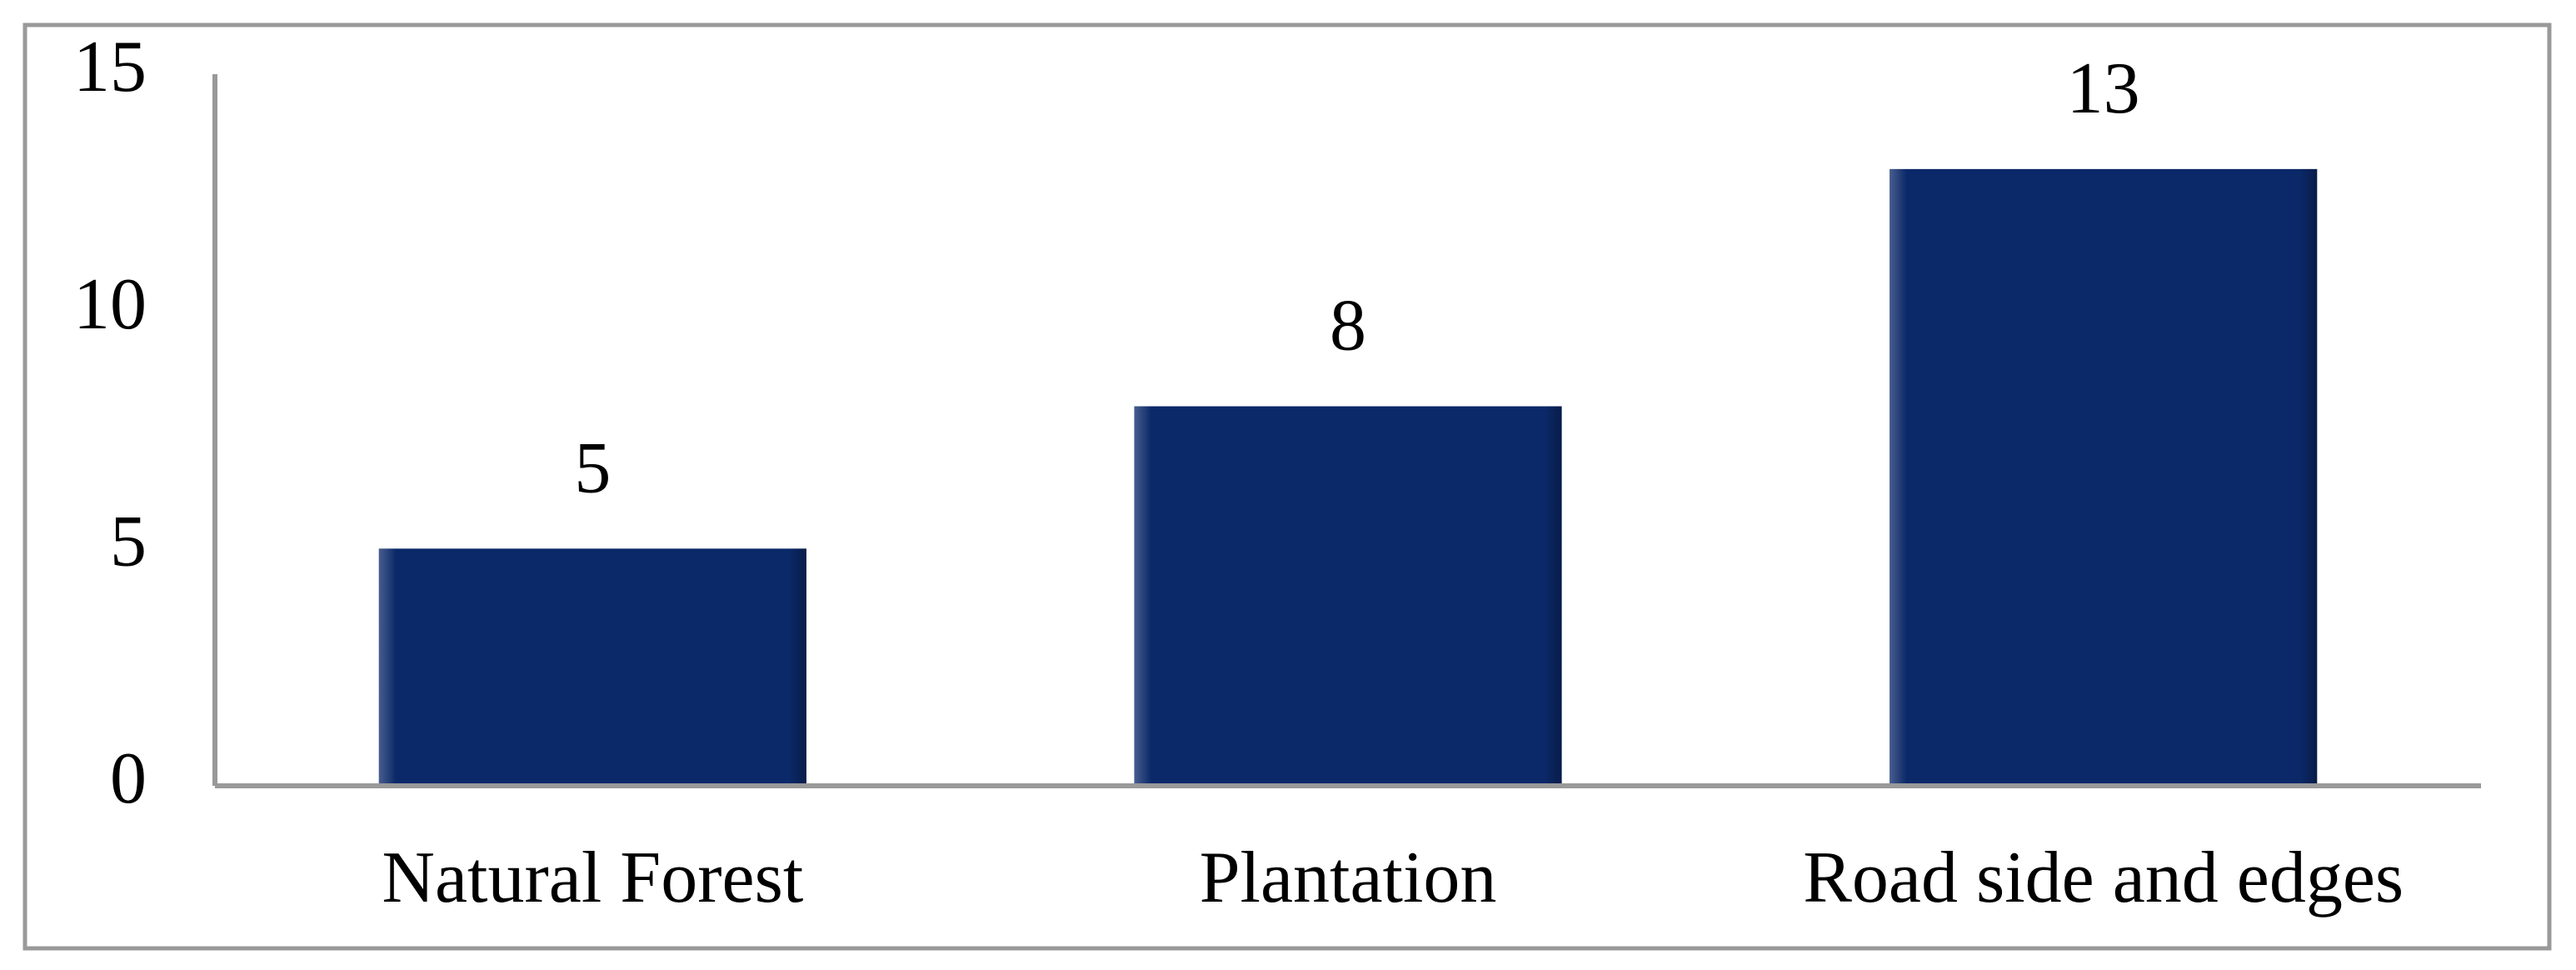  Describe the element at coordinates (128, 542) in the screenshot. I see `y-tick-label: 5` at that location.